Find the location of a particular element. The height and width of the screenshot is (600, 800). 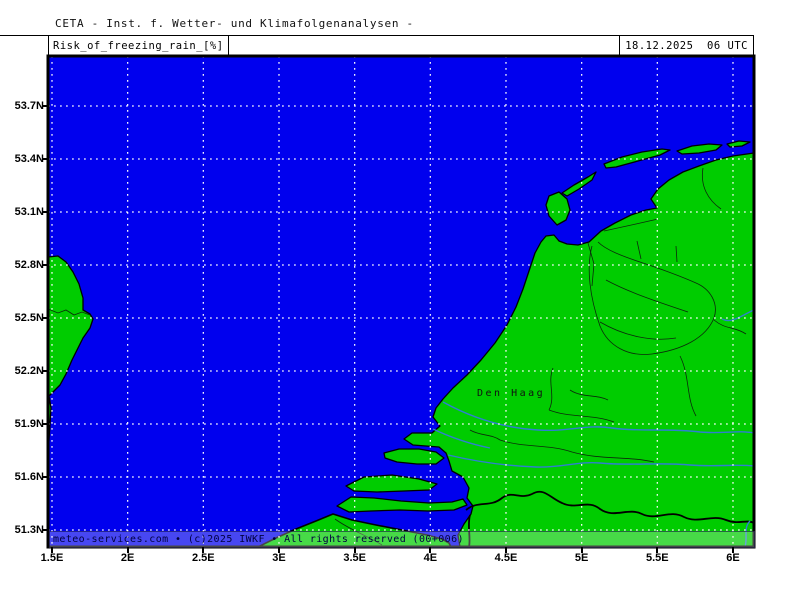

lat-tick-label: 53.7N is located at coordinates (29, 106).